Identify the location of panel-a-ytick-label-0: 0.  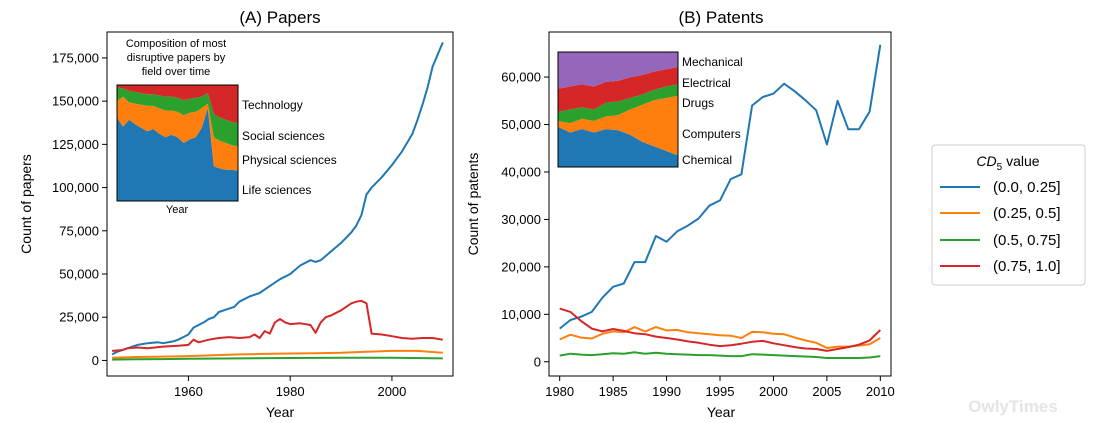
(95, 360).